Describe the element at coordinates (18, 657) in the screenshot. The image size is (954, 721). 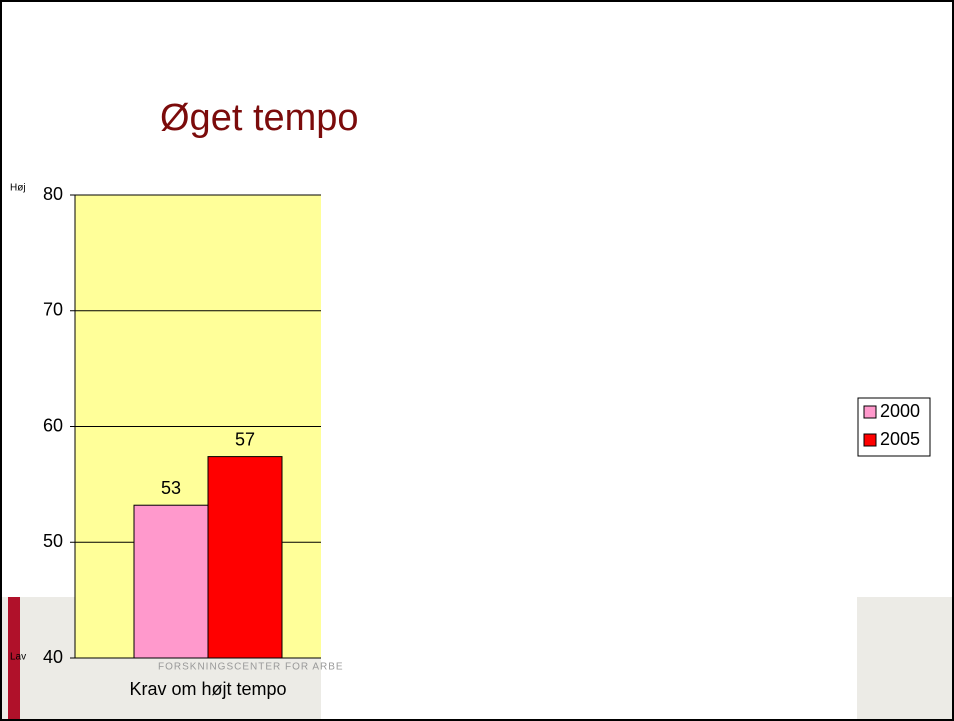
I see `y-bottom-label: Lav` at that location.